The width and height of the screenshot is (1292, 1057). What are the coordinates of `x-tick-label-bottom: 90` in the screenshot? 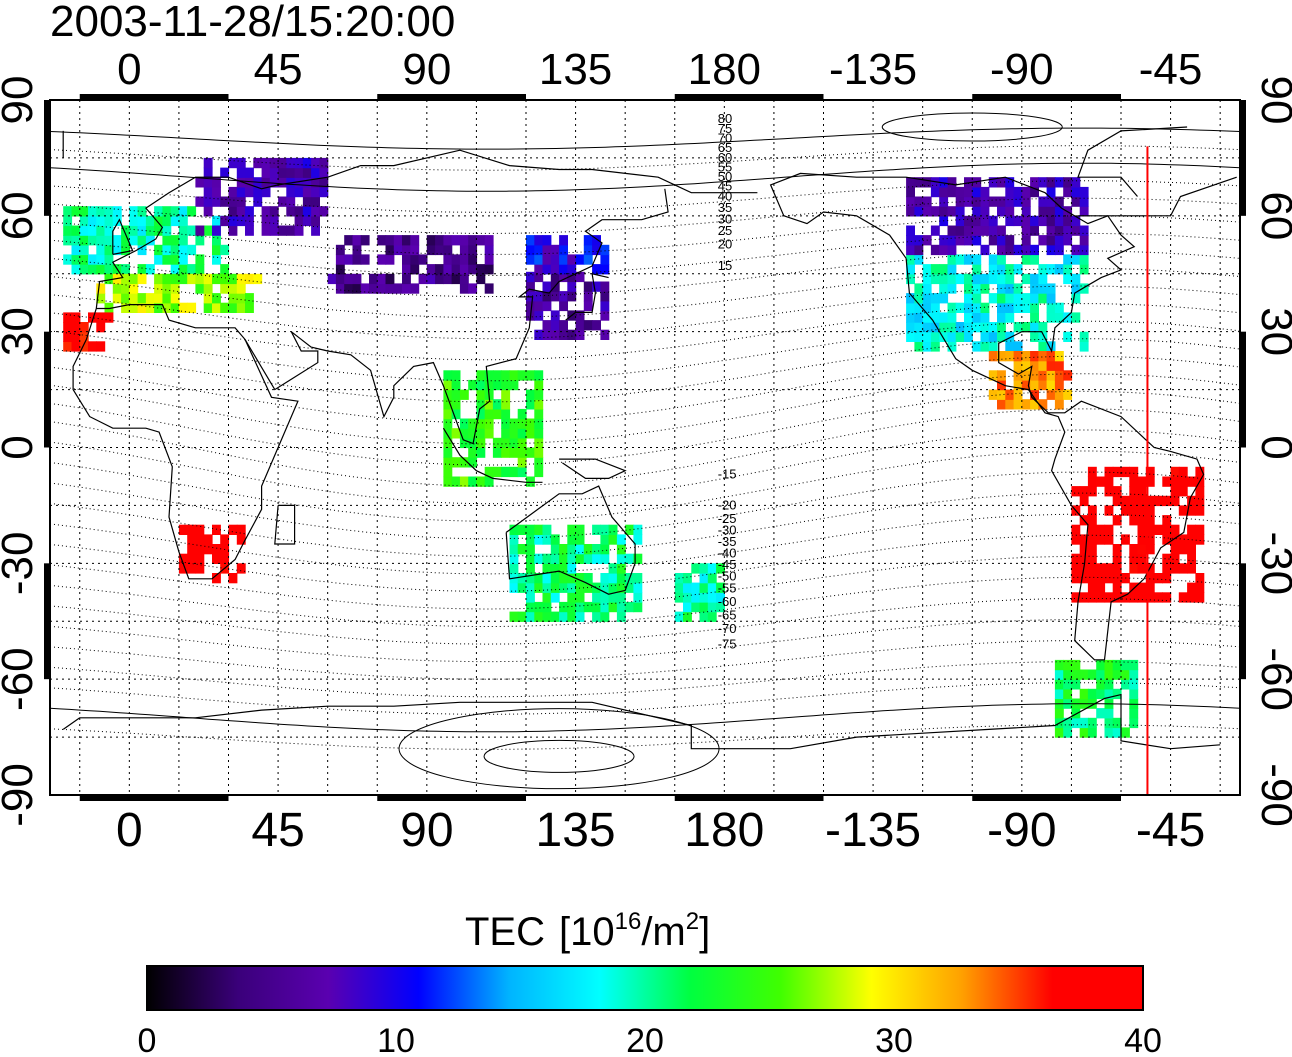 It's located at (426, 830).